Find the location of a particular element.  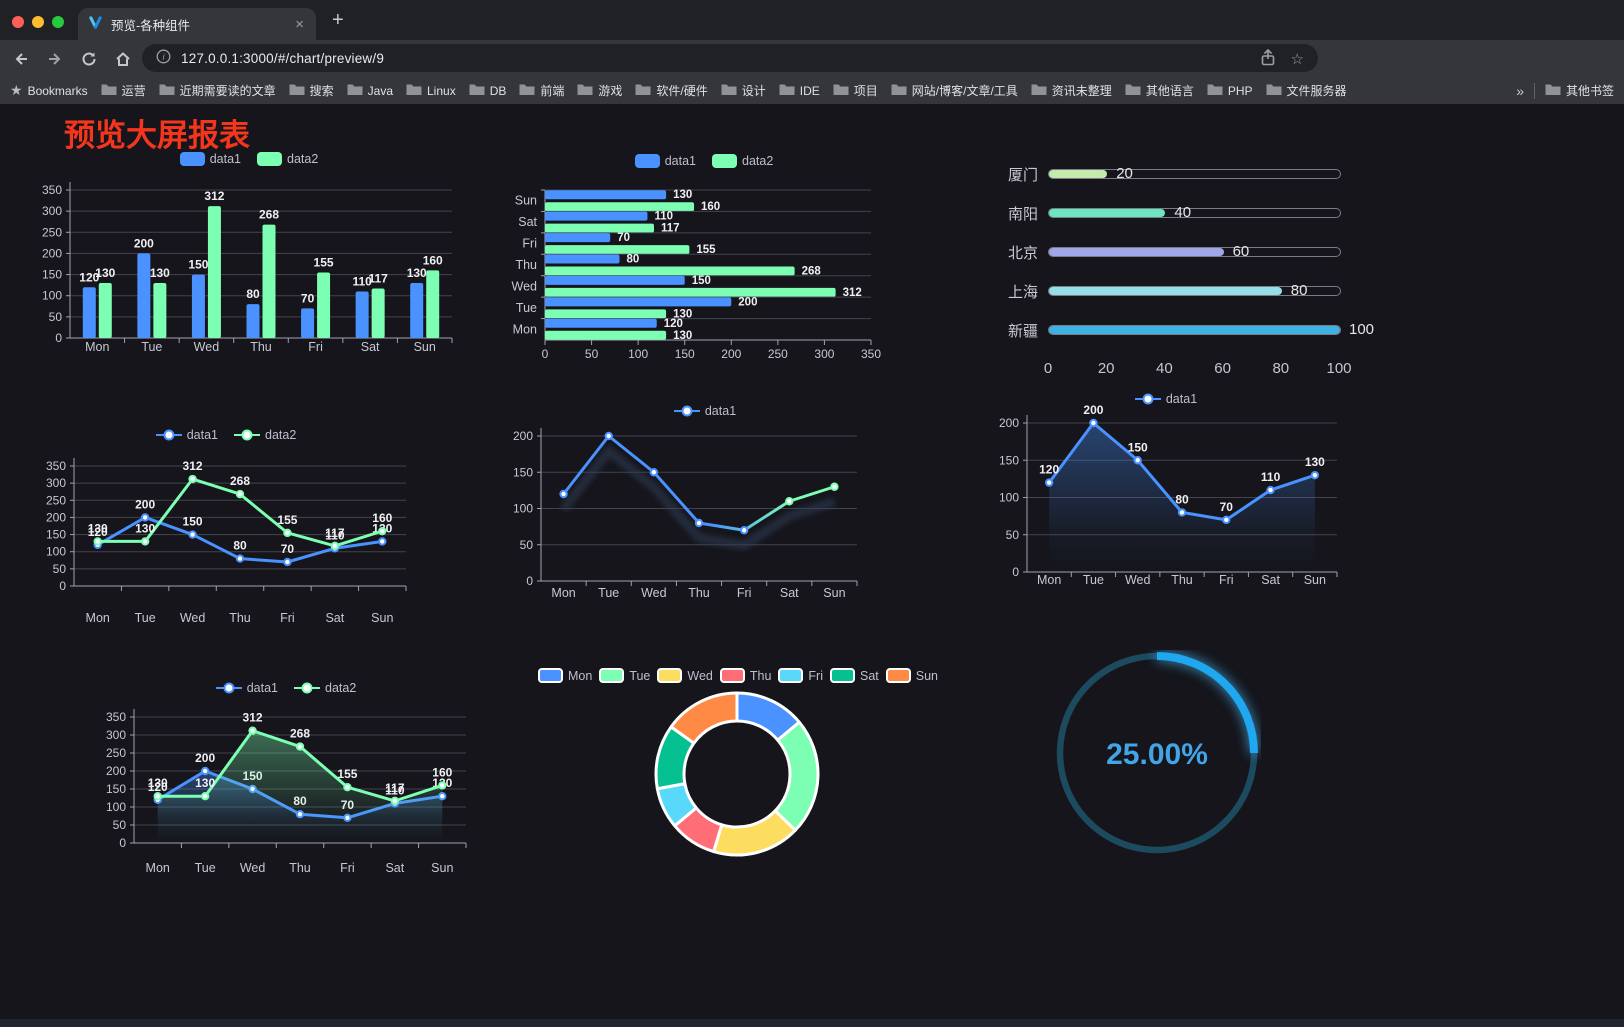

bookmarks-manager: ★ Bookmarks is located at coordinates (49, 90).